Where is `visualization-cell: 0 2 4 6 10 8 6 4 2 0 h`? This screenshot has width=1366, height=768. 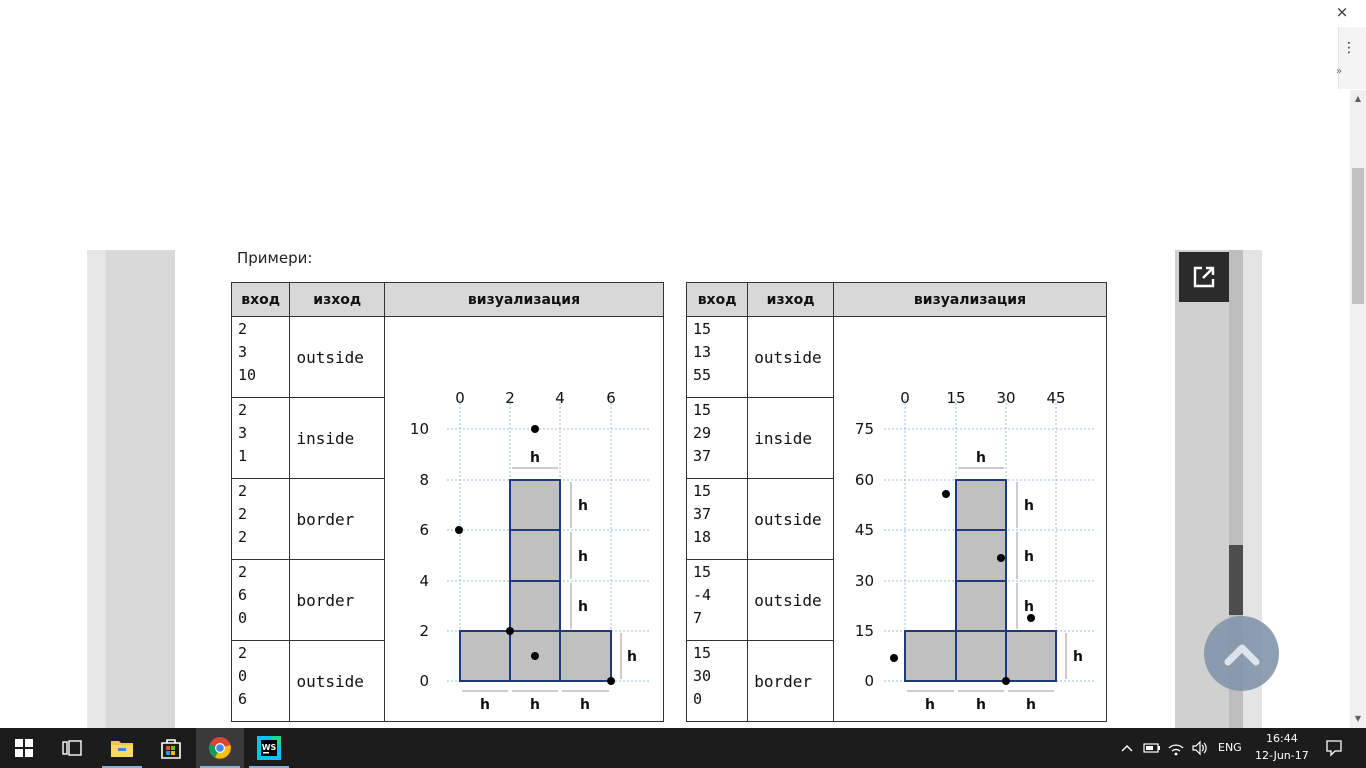
visualization-cell: 0 2 4 6 10 8 6 4 2 0 h is located at coordinates (524, 519).